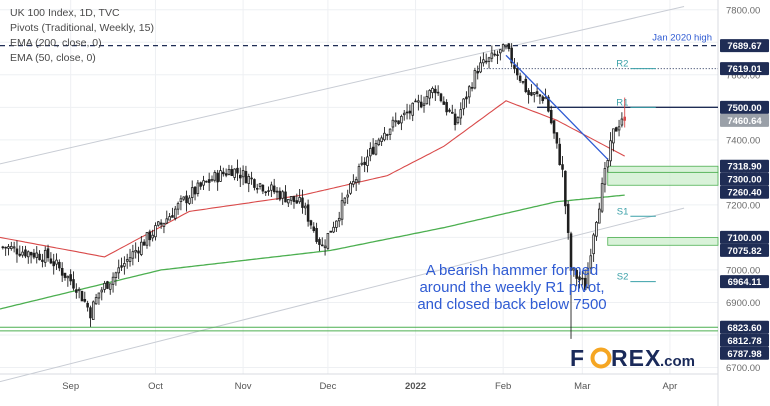 This screenshot has height=406, width=770. Describe the element at coordinates (744, 46) in the screenshot. I see `price-tag-label: 7689.67` at that location.